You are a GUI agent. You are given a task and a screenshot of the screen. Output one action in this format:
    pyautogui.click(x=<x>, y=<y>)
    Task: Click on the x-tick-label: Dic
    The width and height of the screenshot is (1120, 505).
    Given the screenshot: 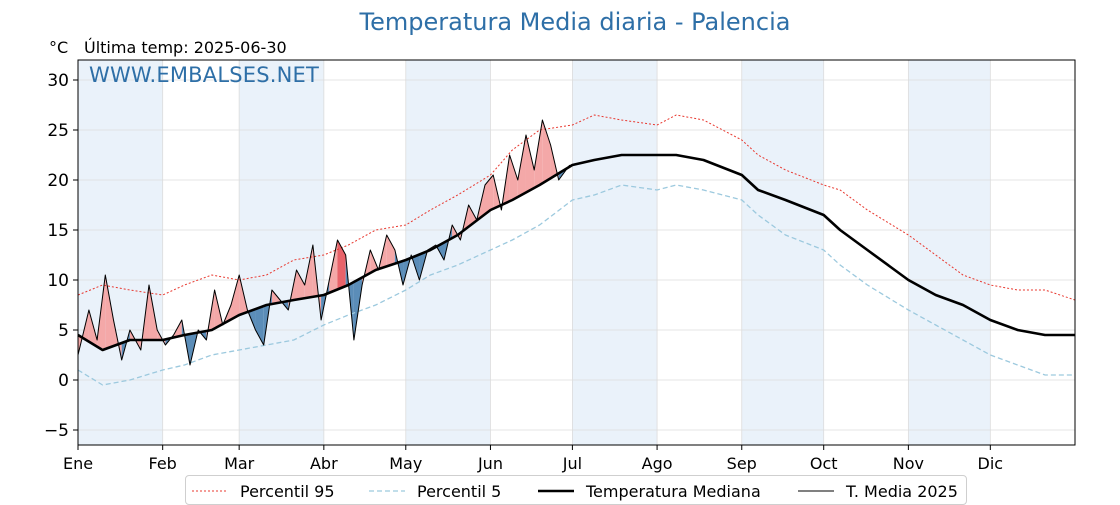 What is the action you would take?
    pyautogui.click(x=991, y=463)
    